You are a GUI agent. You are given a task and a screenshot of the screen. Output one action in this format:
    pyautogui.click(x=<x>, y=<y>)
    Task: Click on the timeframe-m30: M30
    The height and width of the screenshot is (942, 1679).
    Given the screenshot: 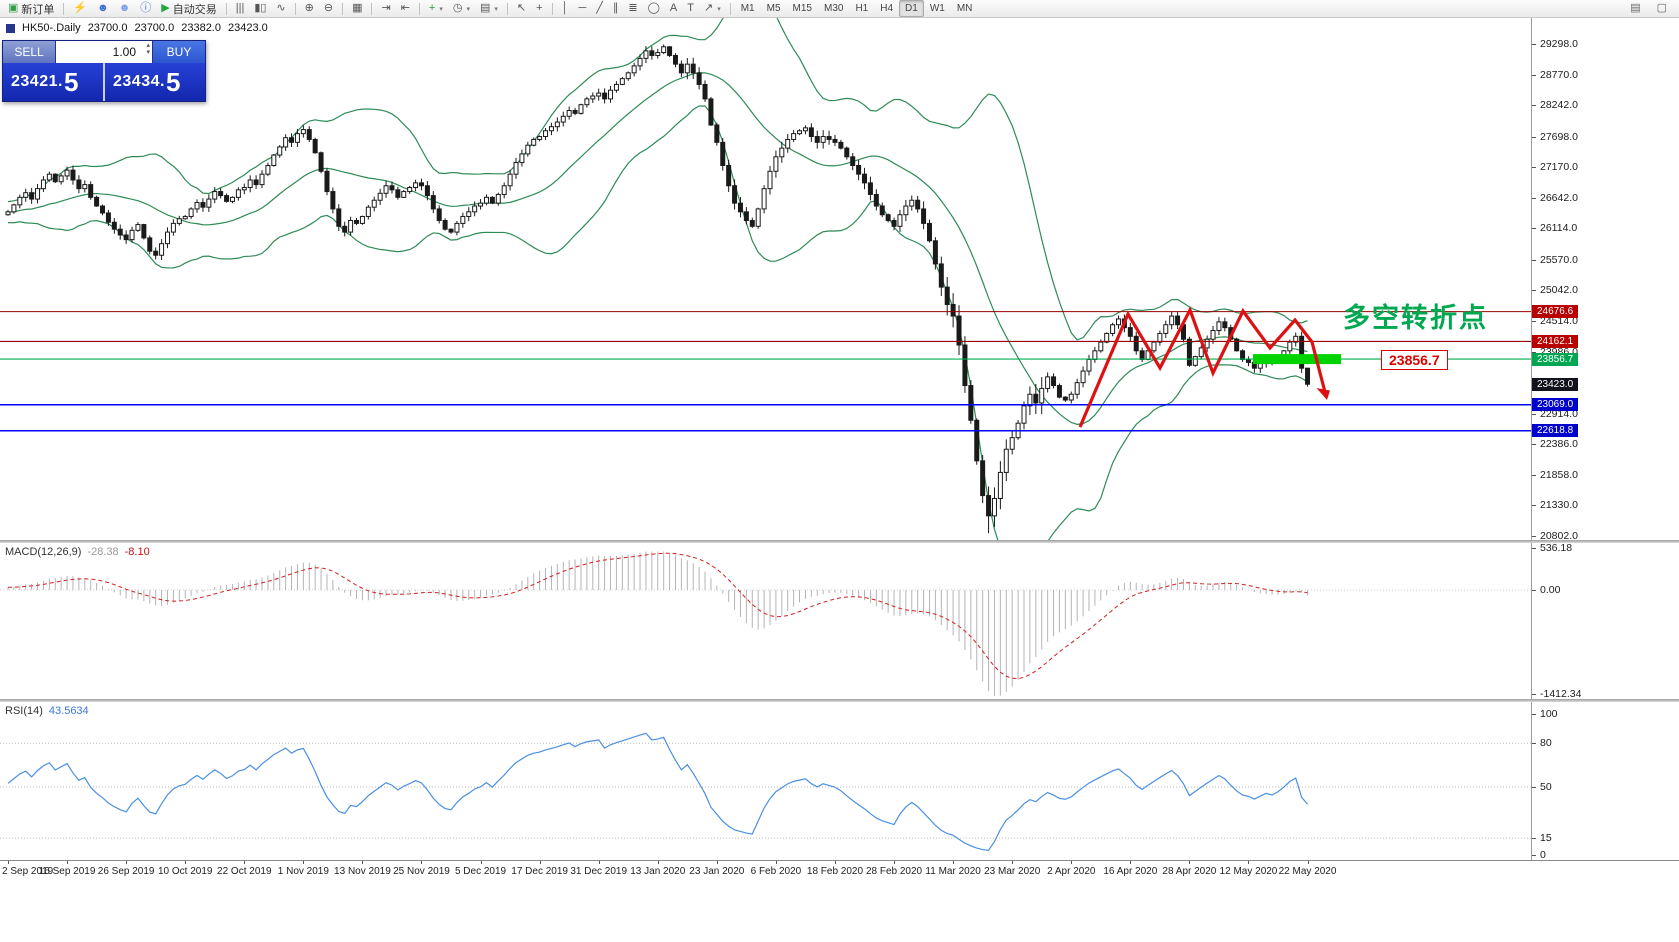 What is the action you would take?
    pyautogui.click(x=833, y=8)
    